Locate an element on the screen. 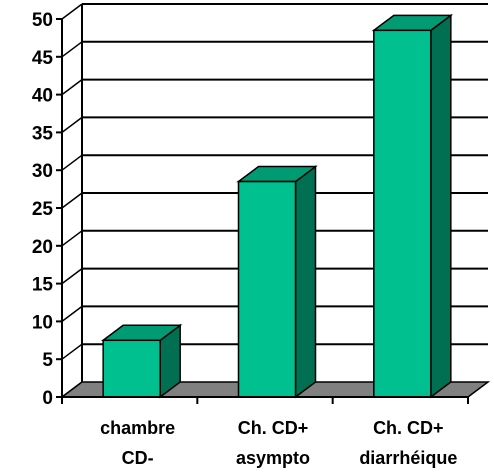  y-tick-label-5: 5 is located at coordinates (47, 360).